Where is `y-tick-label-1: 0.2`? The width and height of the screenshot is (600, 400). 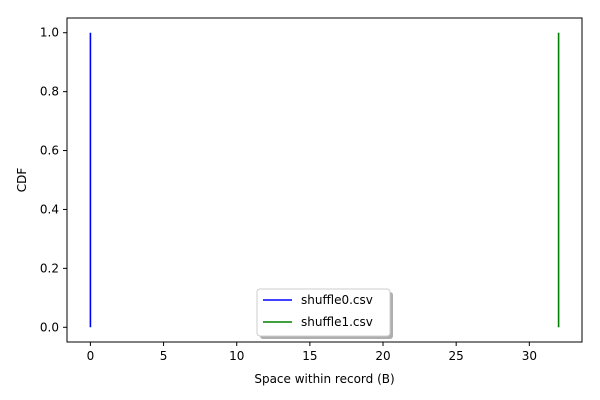 y-tick-label-1: 0.2 is located at coordinates (49, 268).